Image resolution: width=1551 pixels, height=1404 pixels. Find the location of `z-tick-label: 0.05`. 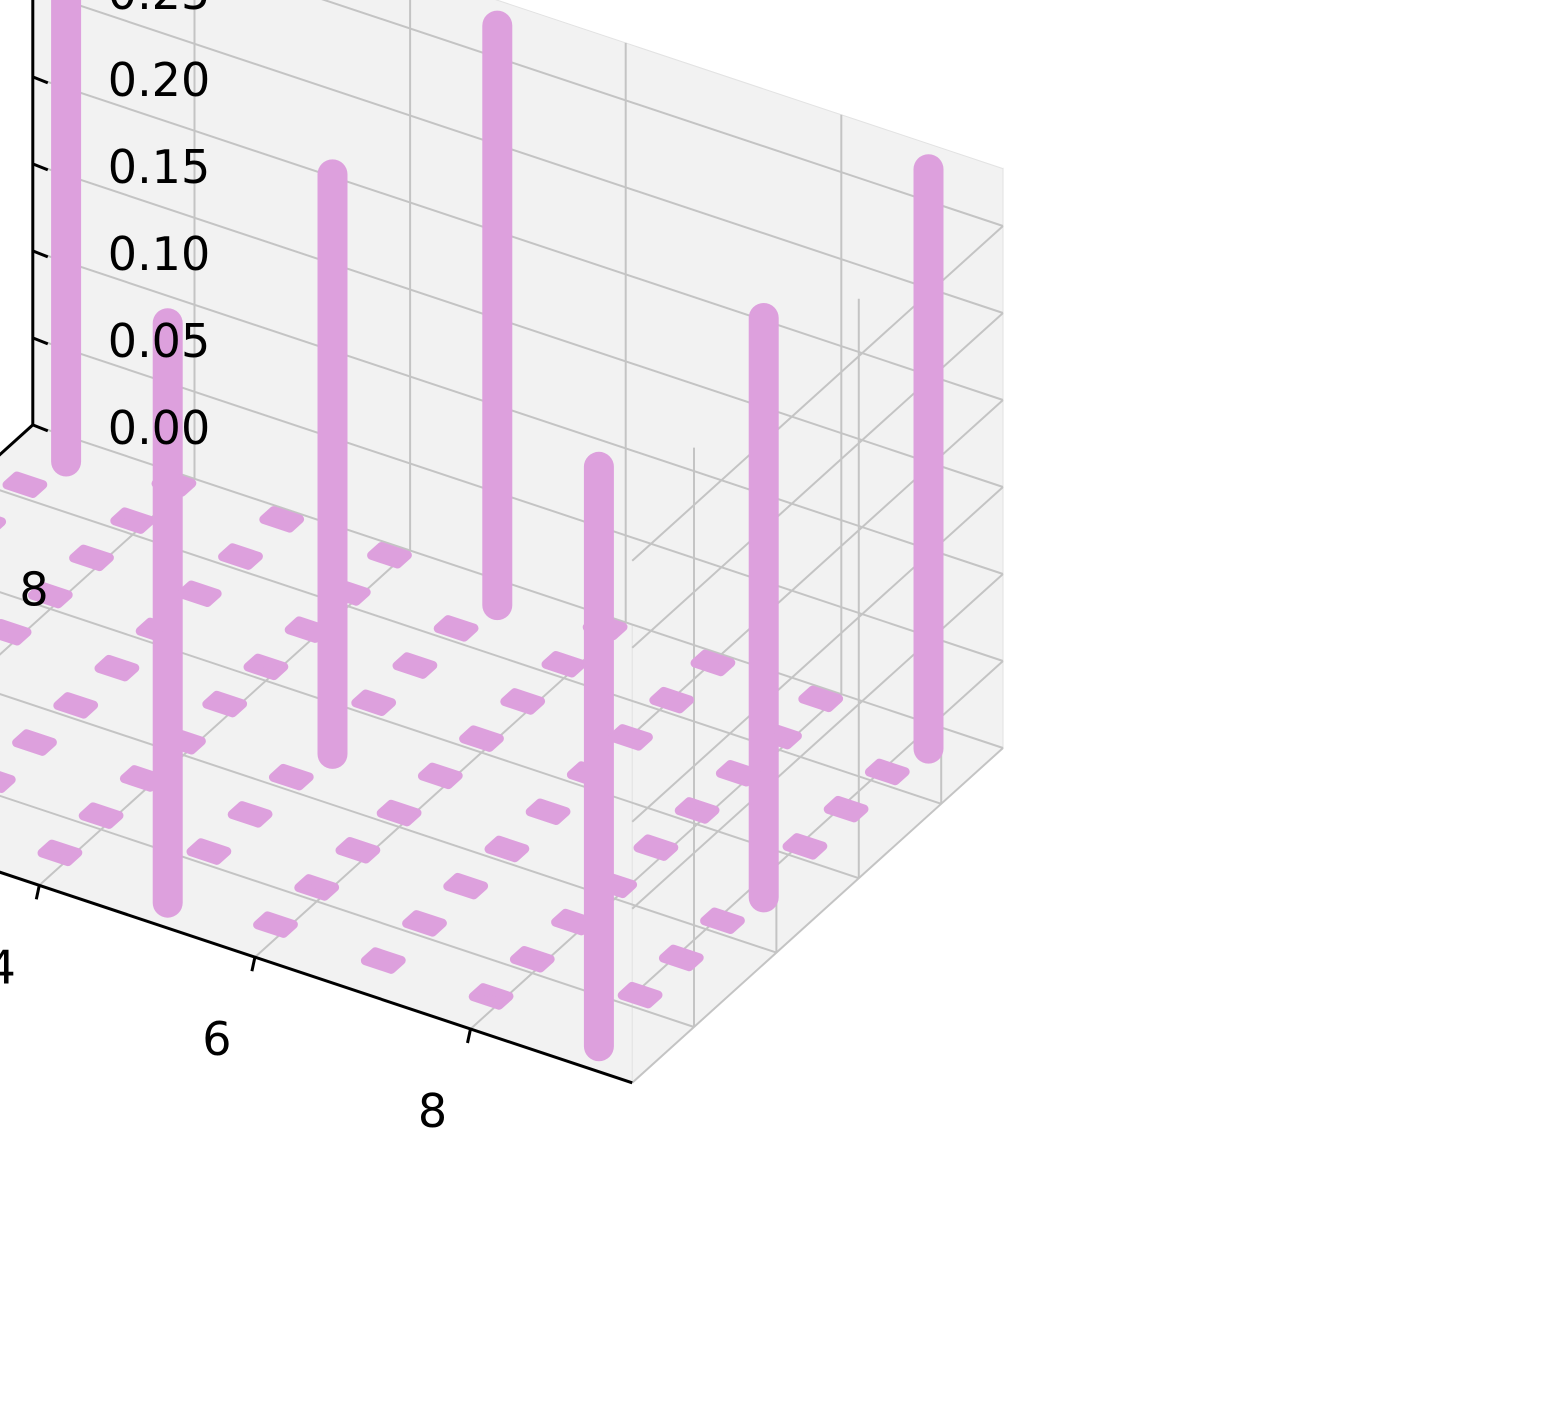

z-tick-label: 0.05 is located at coordinates (159, 341).